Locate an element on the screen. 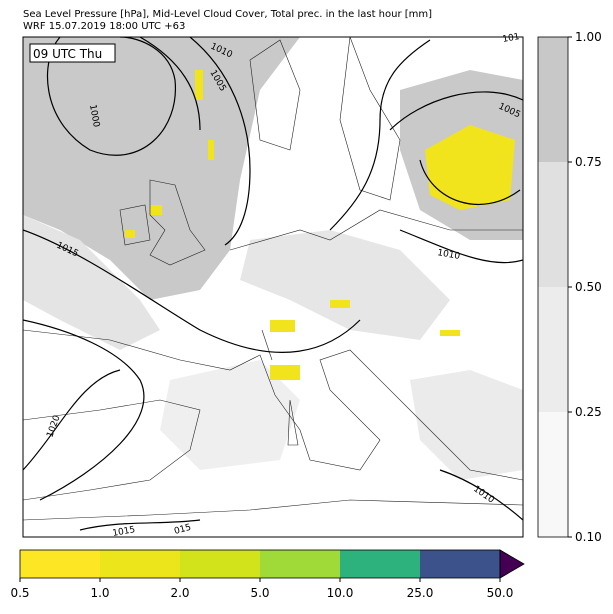 This screenshot has height=614, width=613. tick-label: 0.50 is located at coordinates (588, 287).